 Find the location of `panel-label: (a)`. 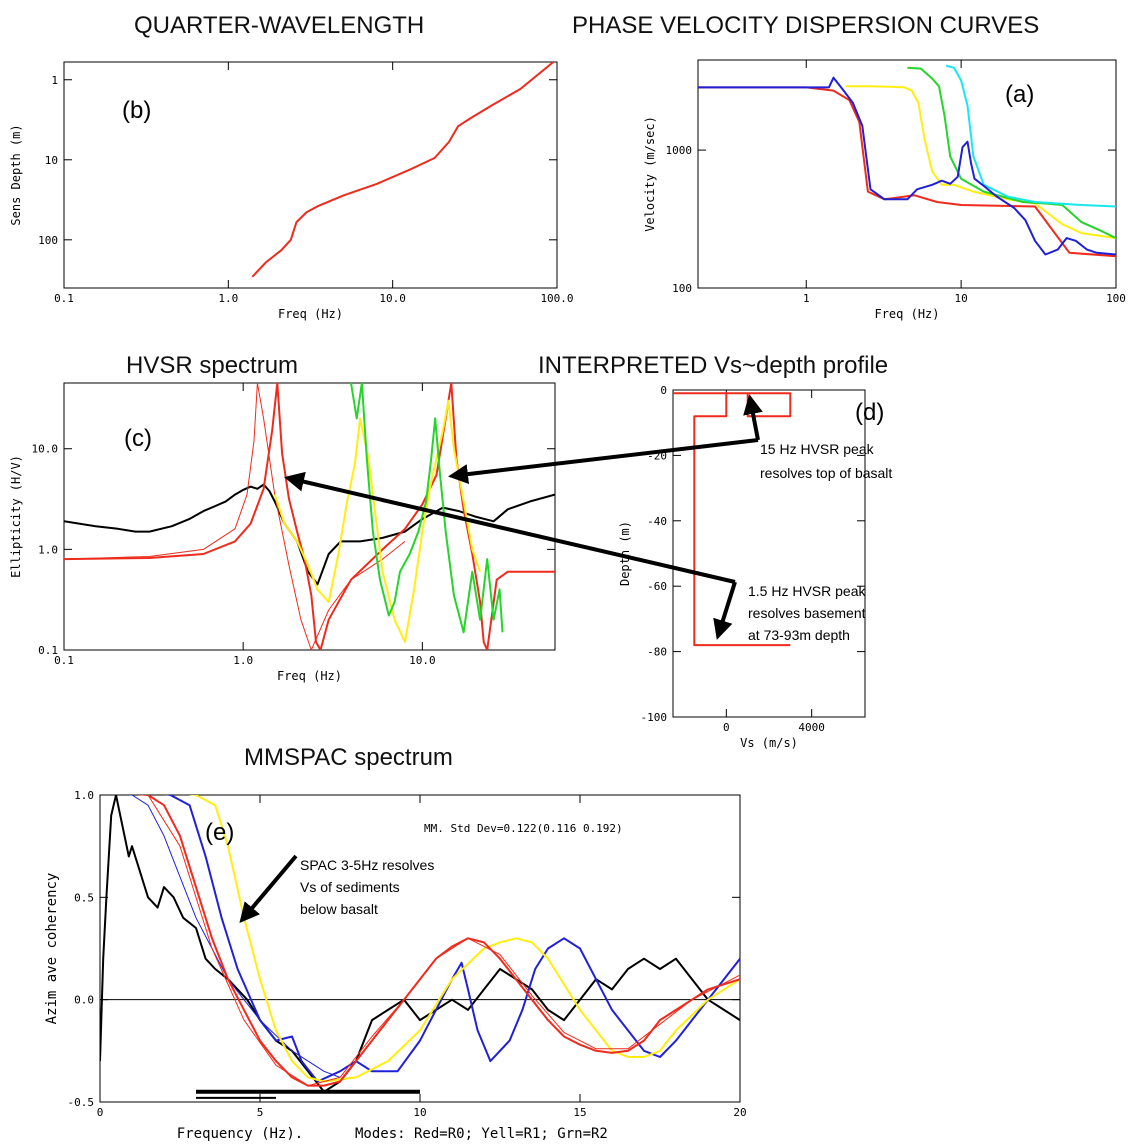

panel-label: (a) is located at coordinates (1019, 94).